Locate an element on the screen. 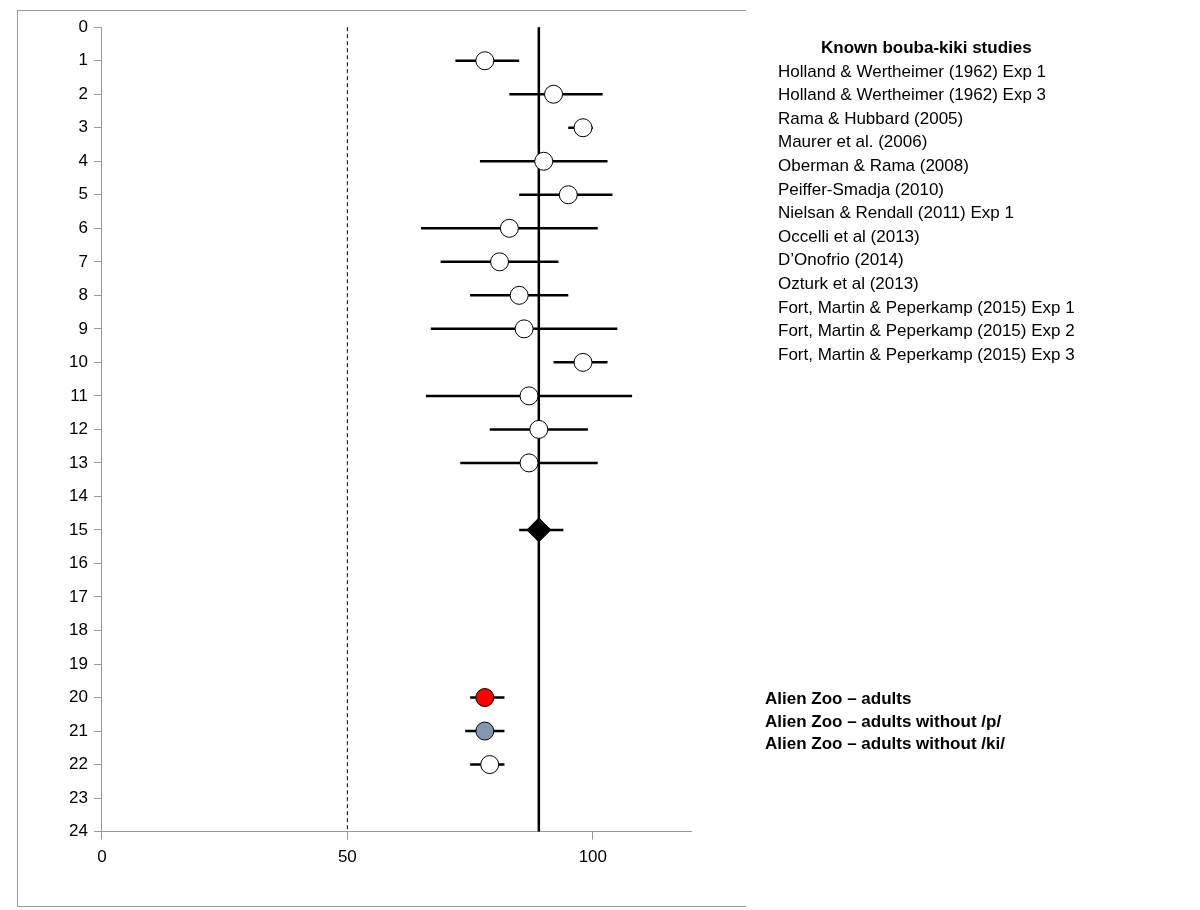 The height and width of the screenshot is (910, 1200). y-tick-label: 23 is located at coordinates (78, 797).